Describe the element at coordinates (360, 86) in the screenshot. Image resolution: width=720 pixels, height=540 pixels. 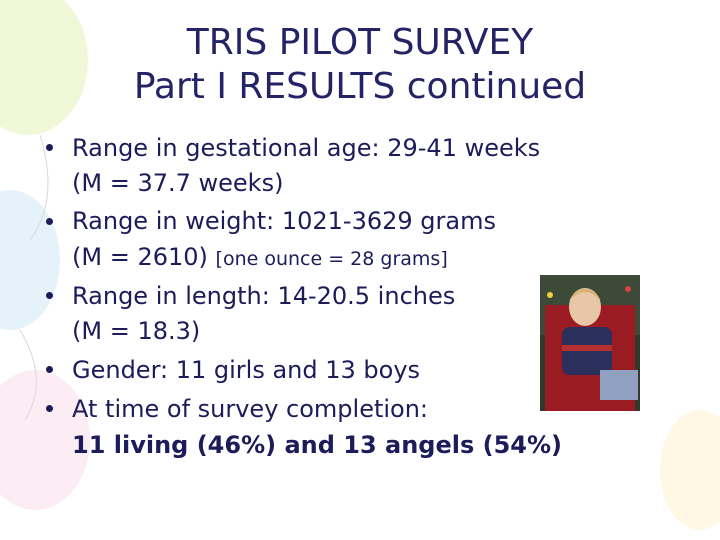
I see `title-line: Part I RESULTS continued` at that location.